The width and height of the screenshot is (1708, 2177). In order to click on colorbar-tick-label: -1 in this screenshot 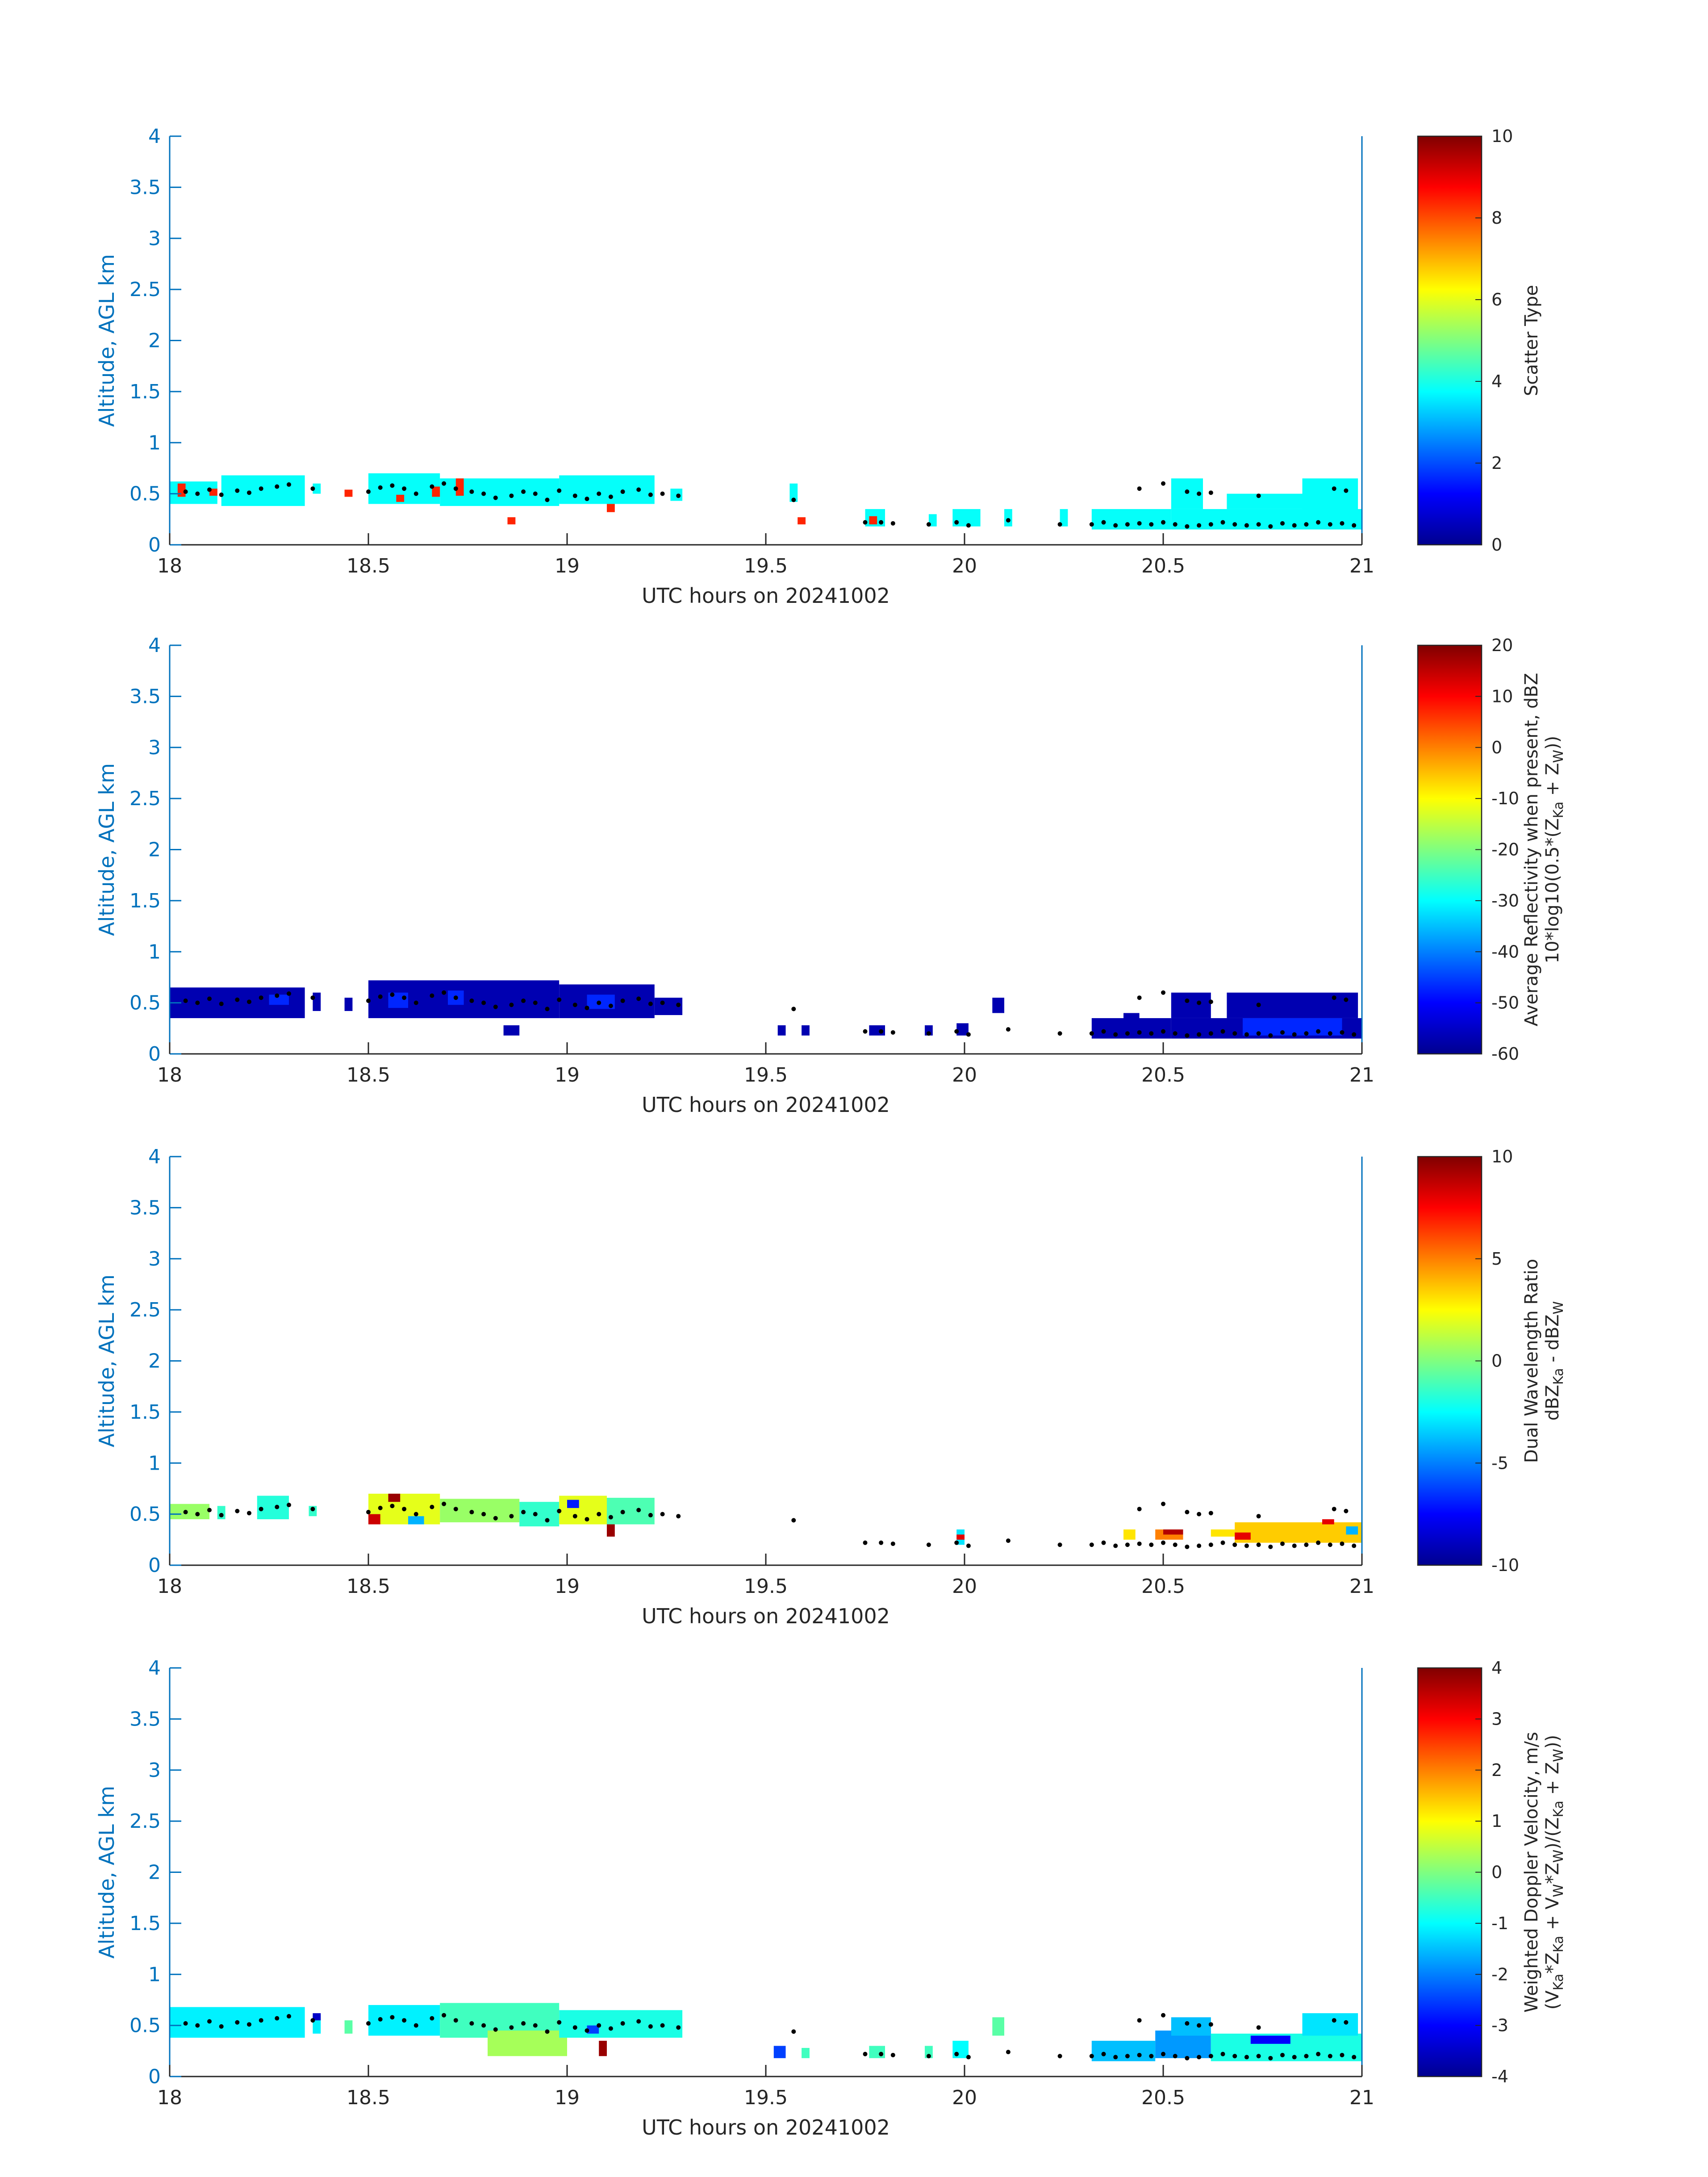, I will do `click(1499, 1923)`.